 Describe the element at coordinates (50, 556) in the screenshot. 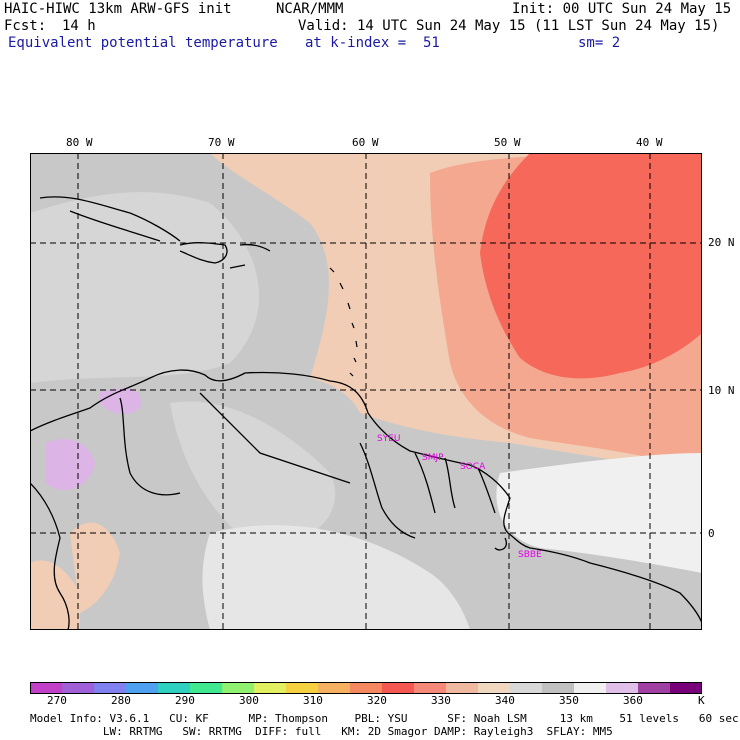

I see `pacific-coast` at that location.